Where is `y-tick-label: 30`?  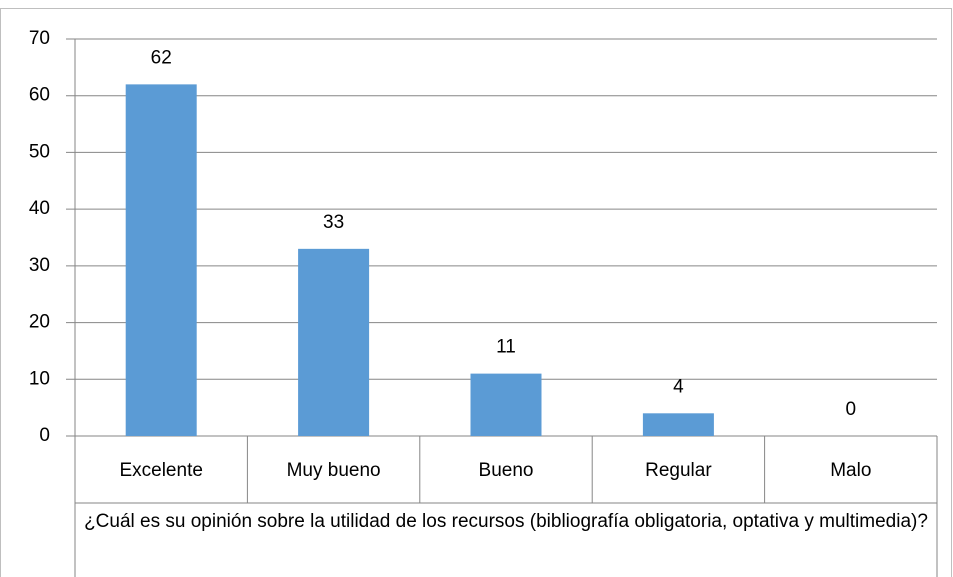 y-tick-label: 30 is located at coordinates (39, 265).